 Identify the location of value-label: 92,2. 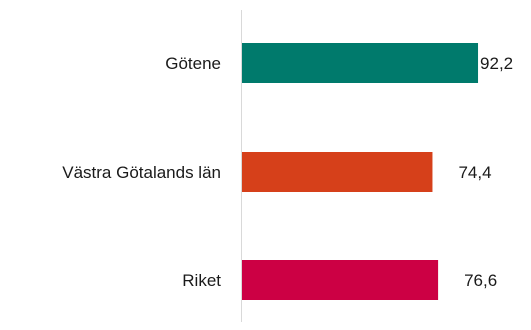
(496, 63).